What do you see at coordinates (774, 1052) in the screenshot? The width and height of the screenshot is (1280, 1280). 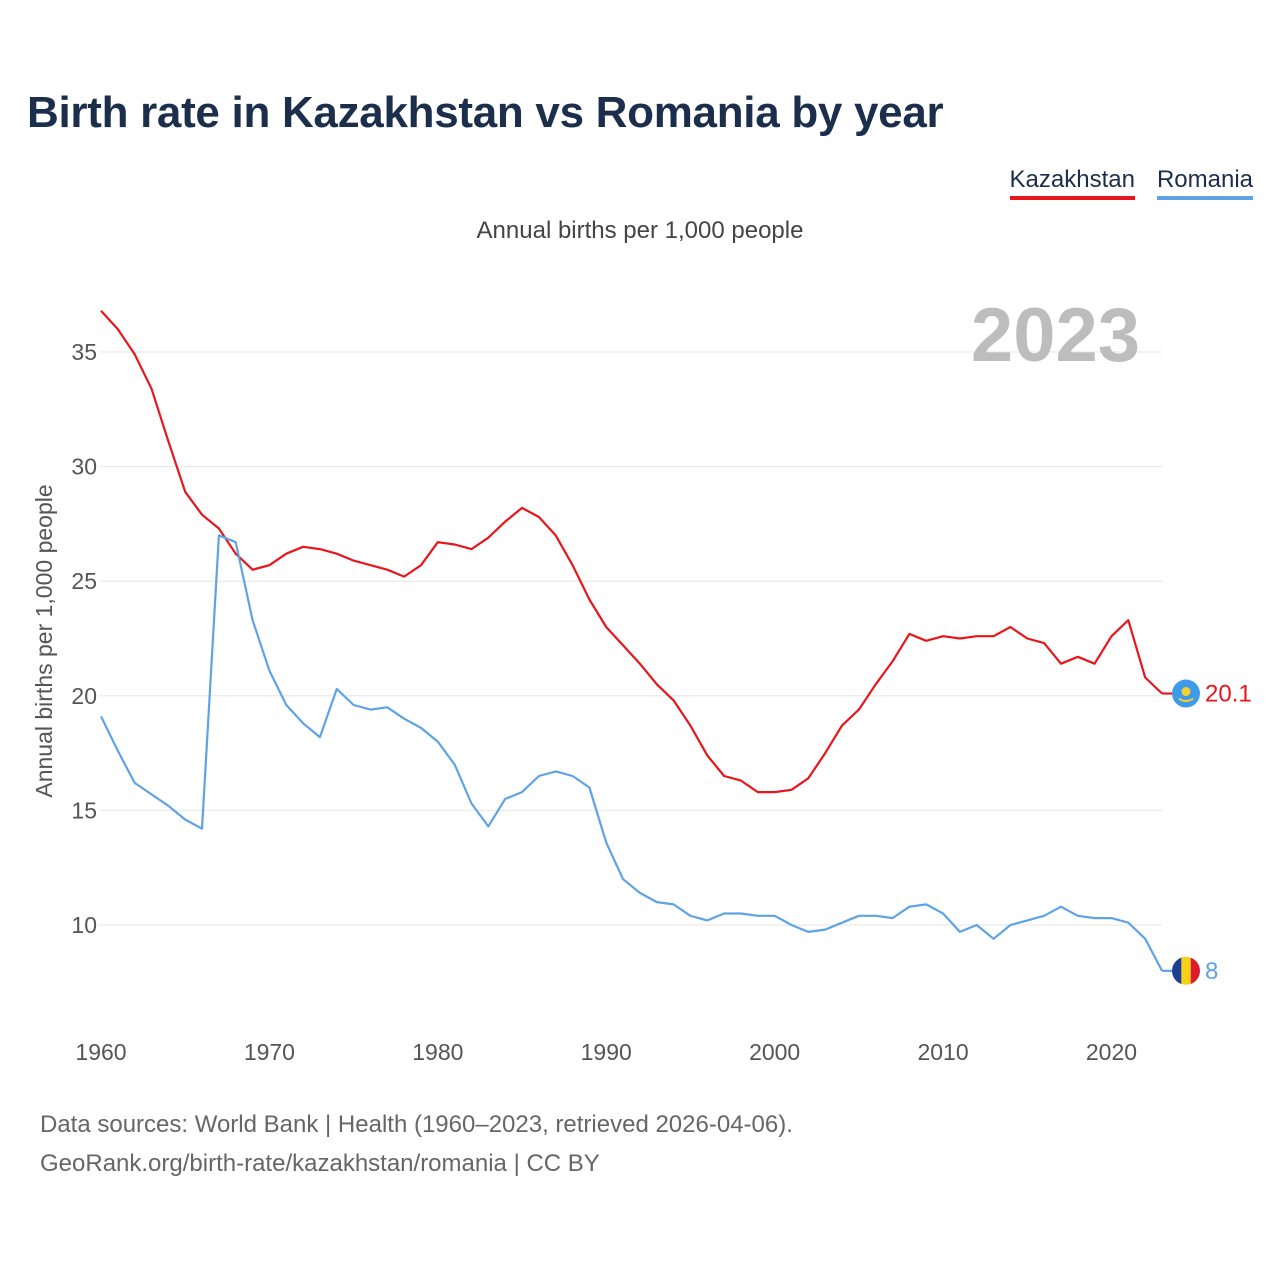 I see `x-tick-label: 2000` at bounding box center [774, 1052].